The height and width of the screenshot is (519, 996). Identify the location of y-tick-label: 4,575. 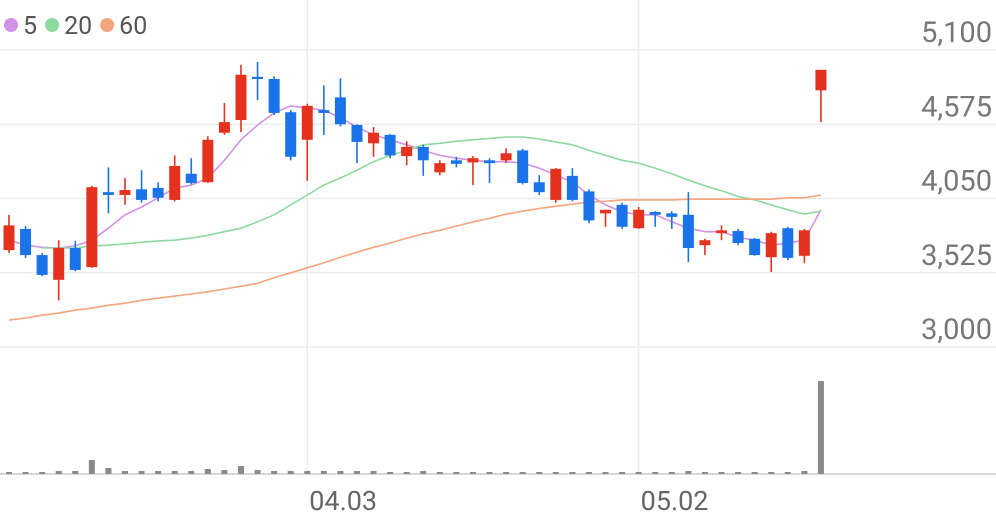
(956, 107).